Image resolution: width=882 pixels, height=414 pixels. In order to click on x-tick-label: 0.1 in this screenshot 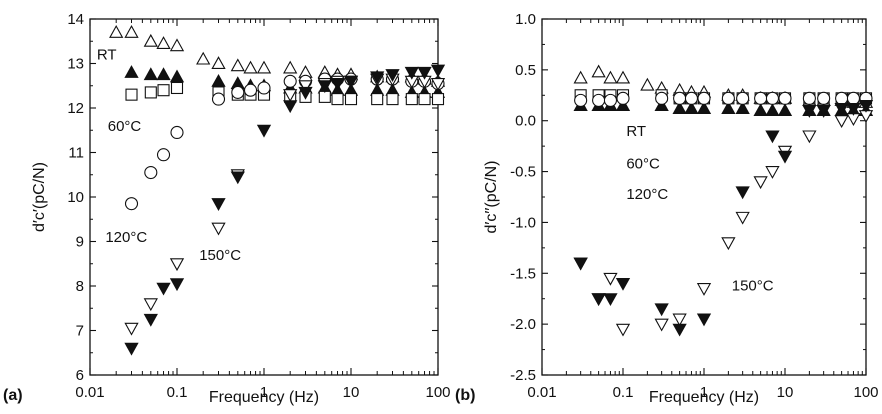, I will do `click(623, 392)`.